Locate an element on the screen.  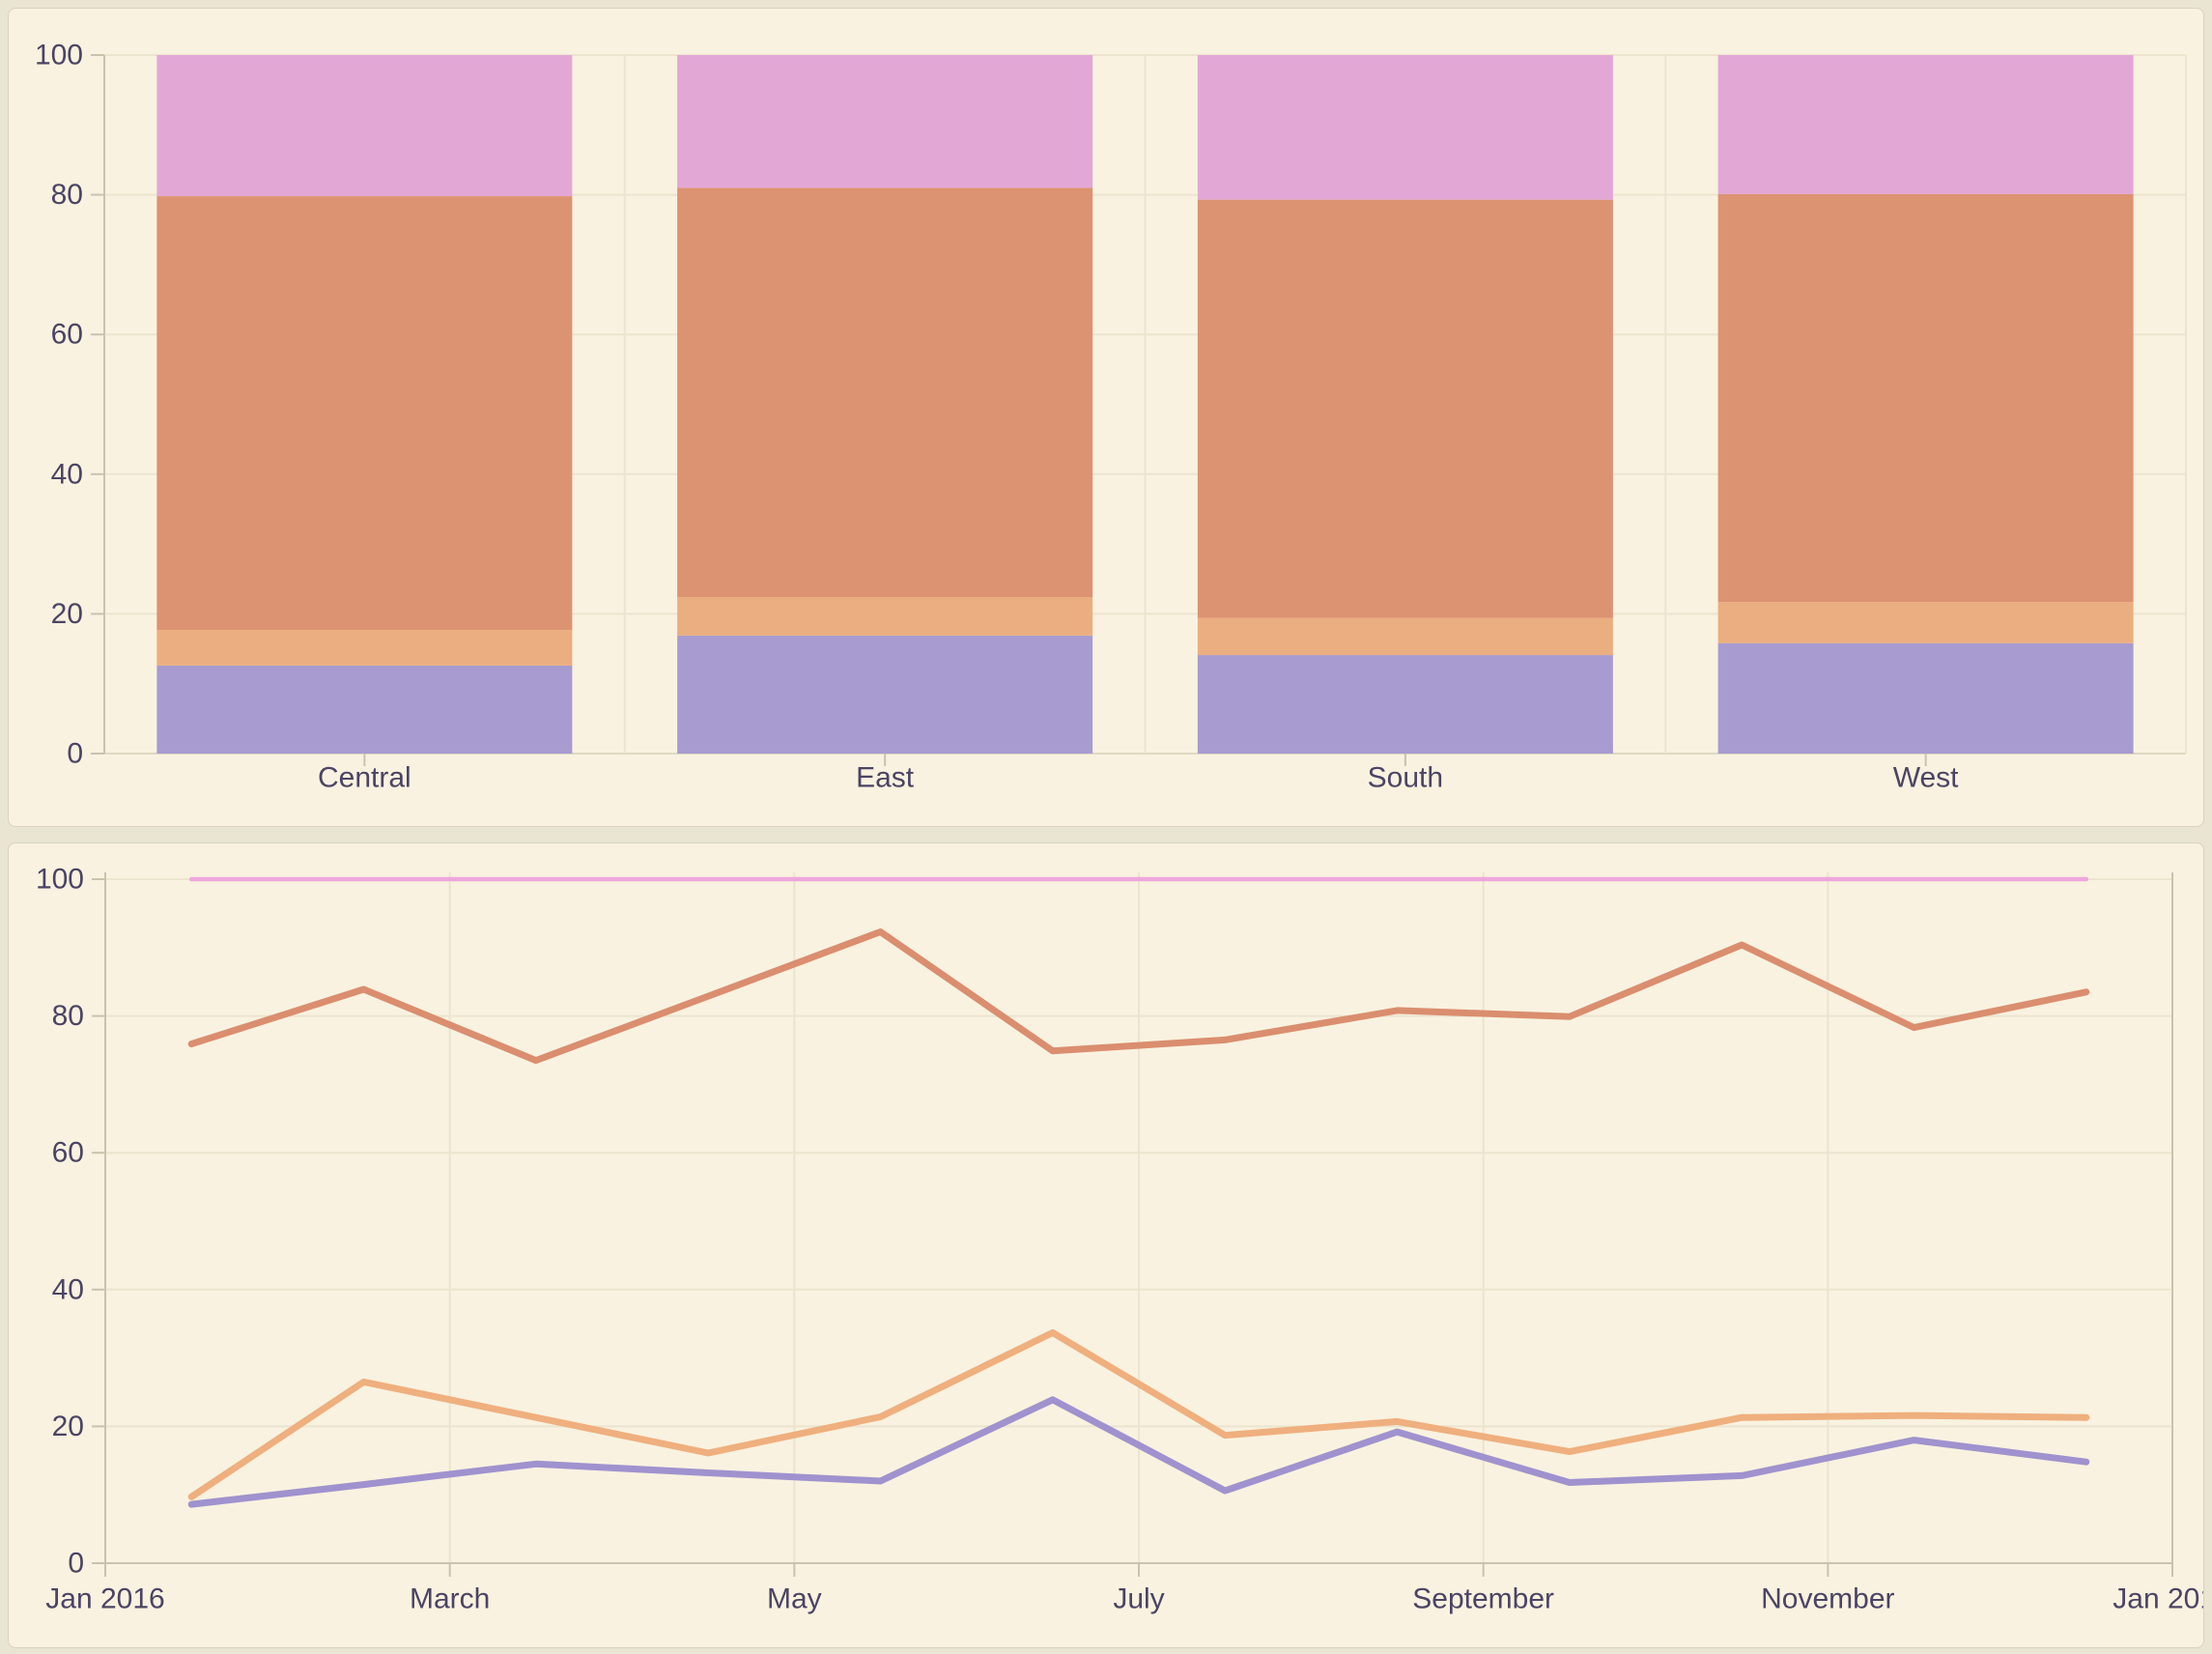
bar-segment-light-orange-south is located at coordinates (1405, 637).